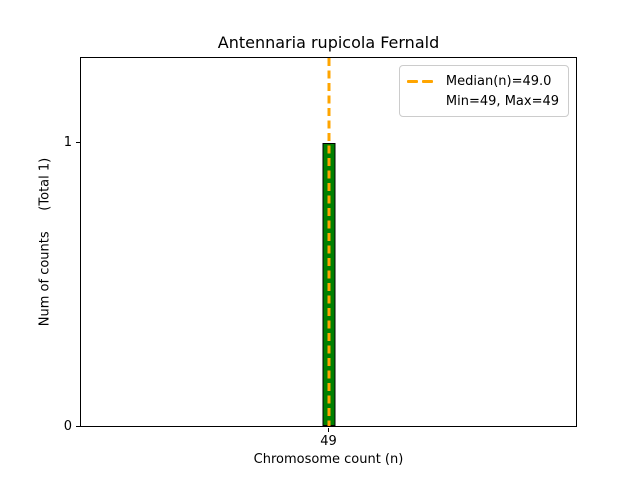  I want to click on legend: Median(n)=49.0 Min=49, Max=49, so click(483, 91).